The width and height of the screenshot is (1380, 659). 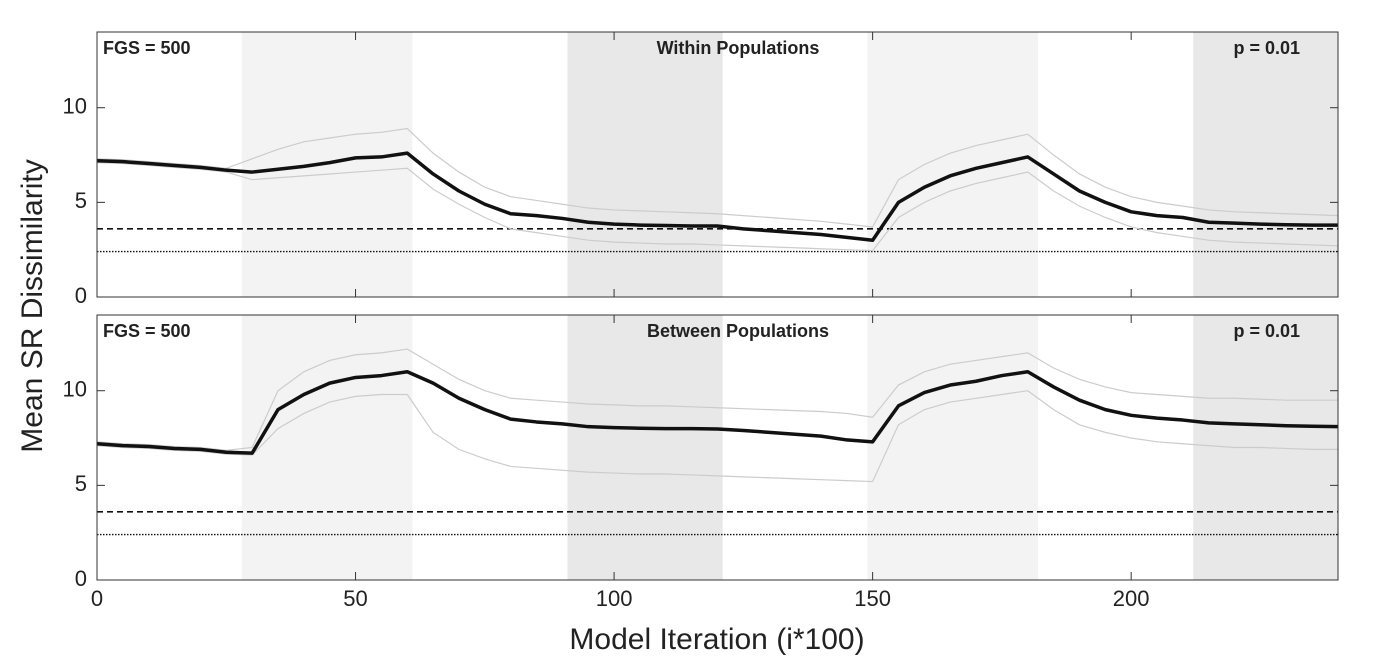 What do you see at coordinates (355, 598) in the screenshot?
I see `x-tick-label: 50` at bounding box center [355, 598].